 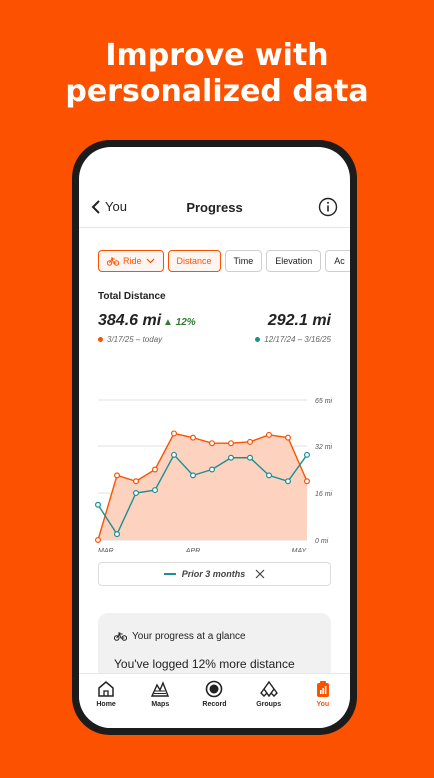 What do you see at coordinates (214, 227) in the screenshot?
I see `nav-divider` at bounding box center [214, 227].